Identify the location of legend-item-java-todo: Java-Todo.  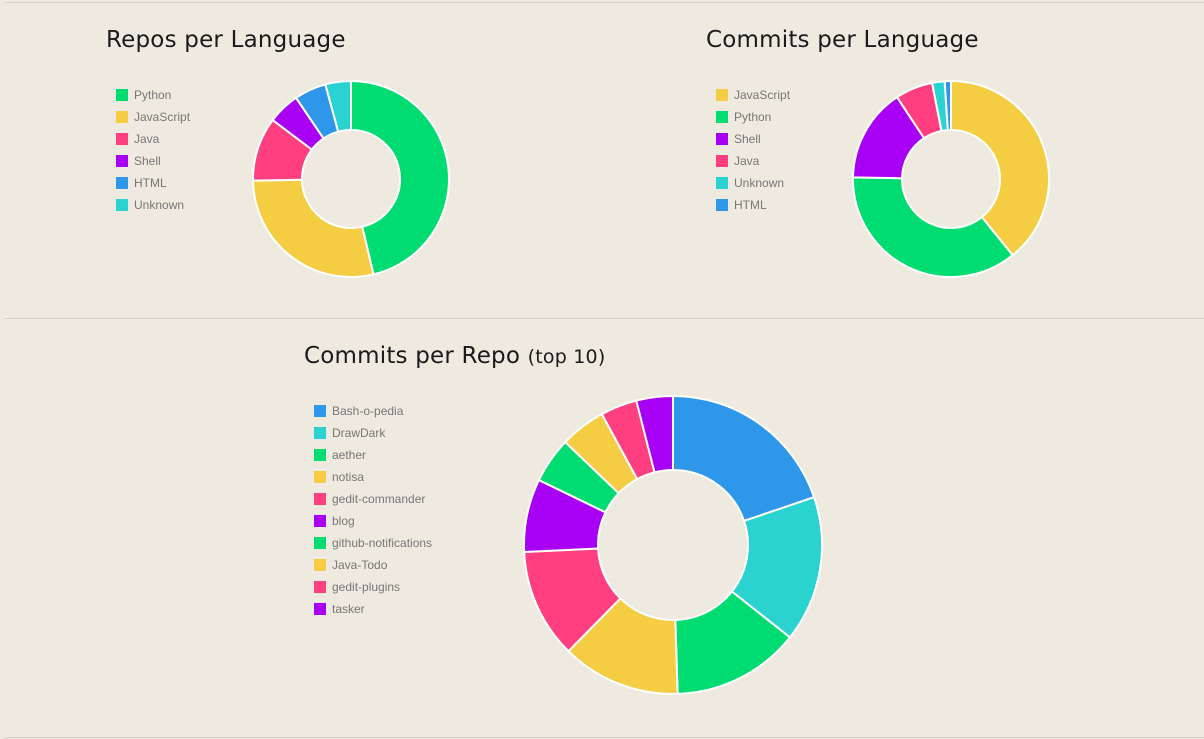
(373, 565).